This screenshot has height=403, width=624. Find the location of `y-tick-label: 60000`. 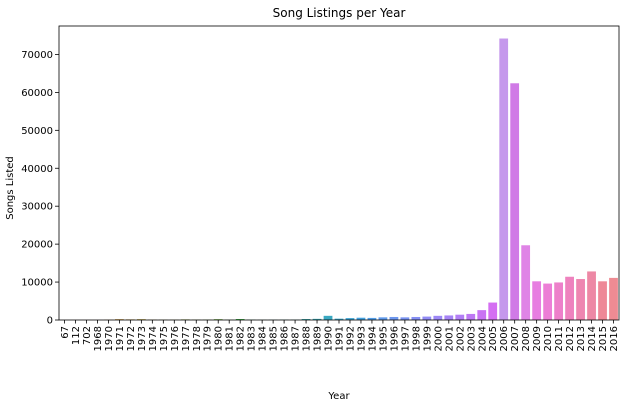

y-tick-label: 60000 is located at coordinates (37, 93).